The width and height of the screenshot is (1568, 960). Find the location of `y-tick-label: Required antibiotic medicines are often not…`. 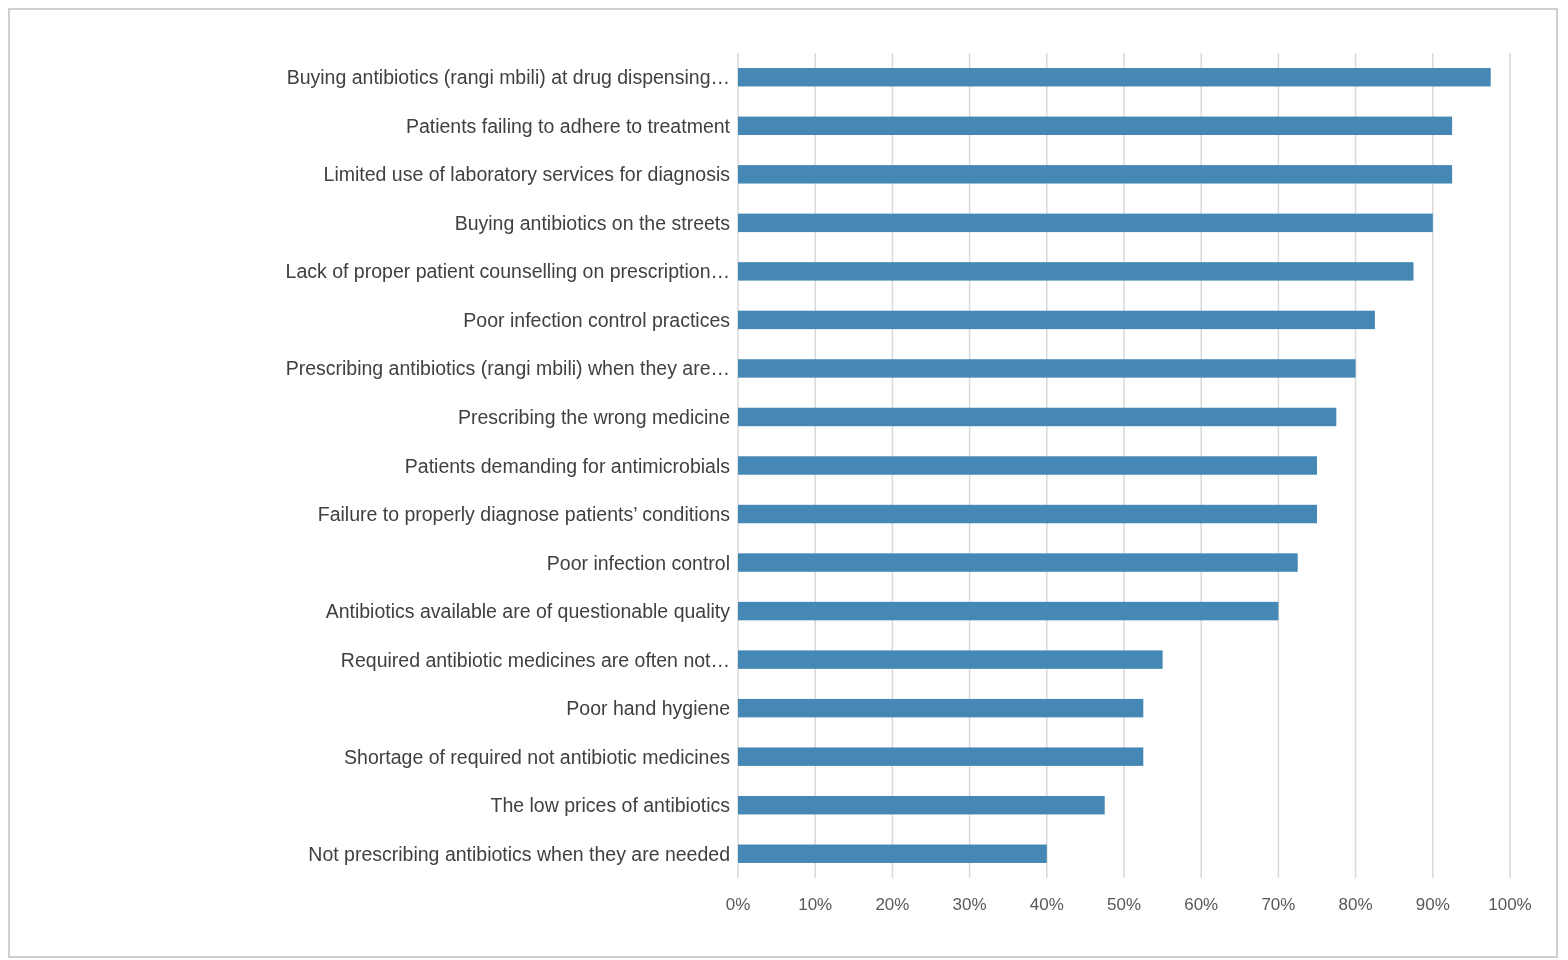

y-tick-label: Required antibiotic medicines are often not… is located at coordinates (535, 659).